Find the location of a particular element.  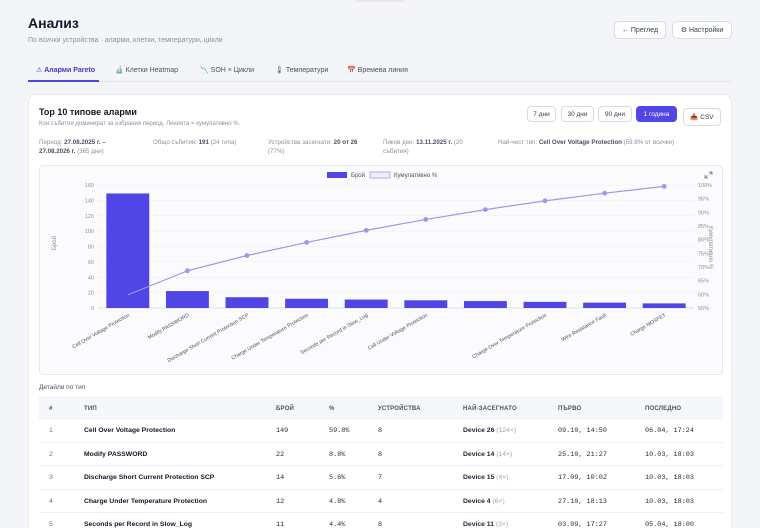

overview-button: ← Преглед is located at coordinates (640, 30).